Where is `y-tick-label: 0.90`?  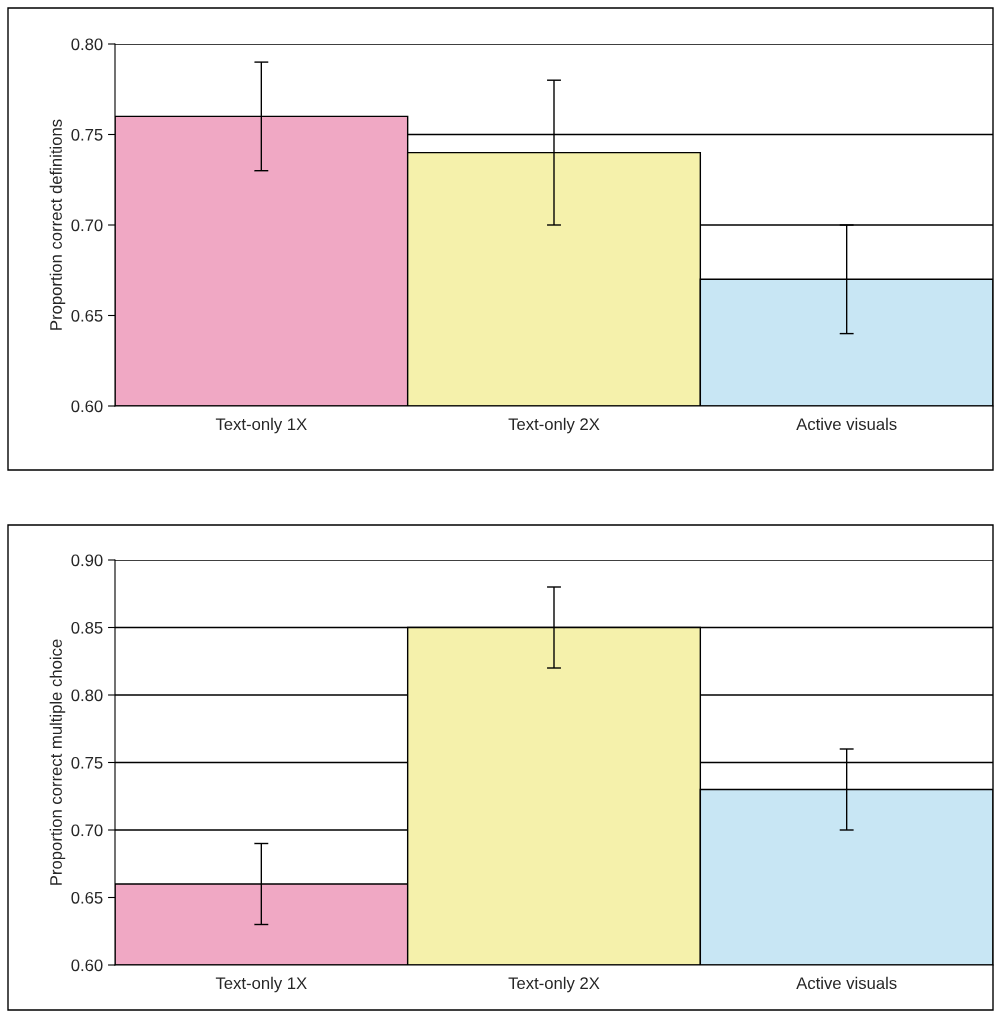
y-tick-label: 0.90 is located at coordinates (87, 560).